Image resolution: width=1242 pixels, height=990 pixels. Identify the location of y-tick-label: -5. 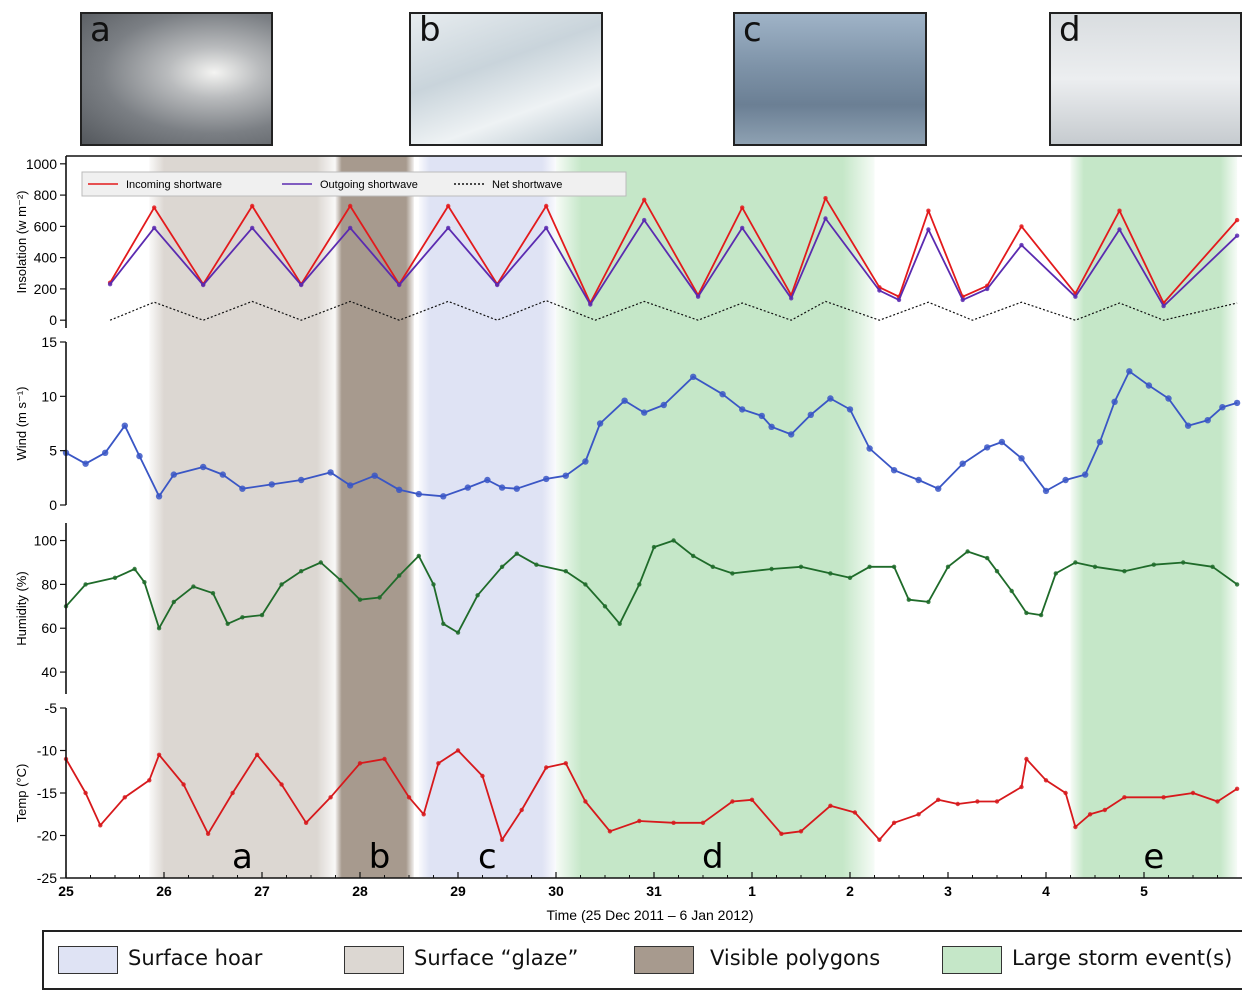
(51, 708).